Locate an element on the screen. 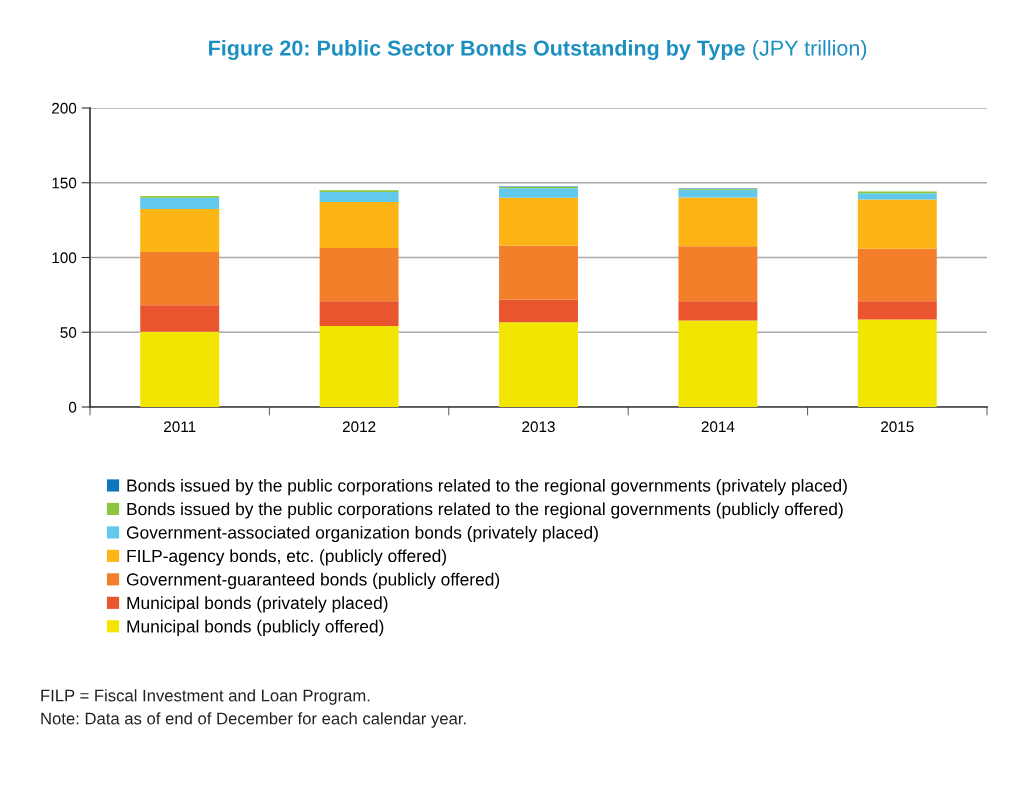  y-tick-label: 150 is located at coordinates (64, 183).